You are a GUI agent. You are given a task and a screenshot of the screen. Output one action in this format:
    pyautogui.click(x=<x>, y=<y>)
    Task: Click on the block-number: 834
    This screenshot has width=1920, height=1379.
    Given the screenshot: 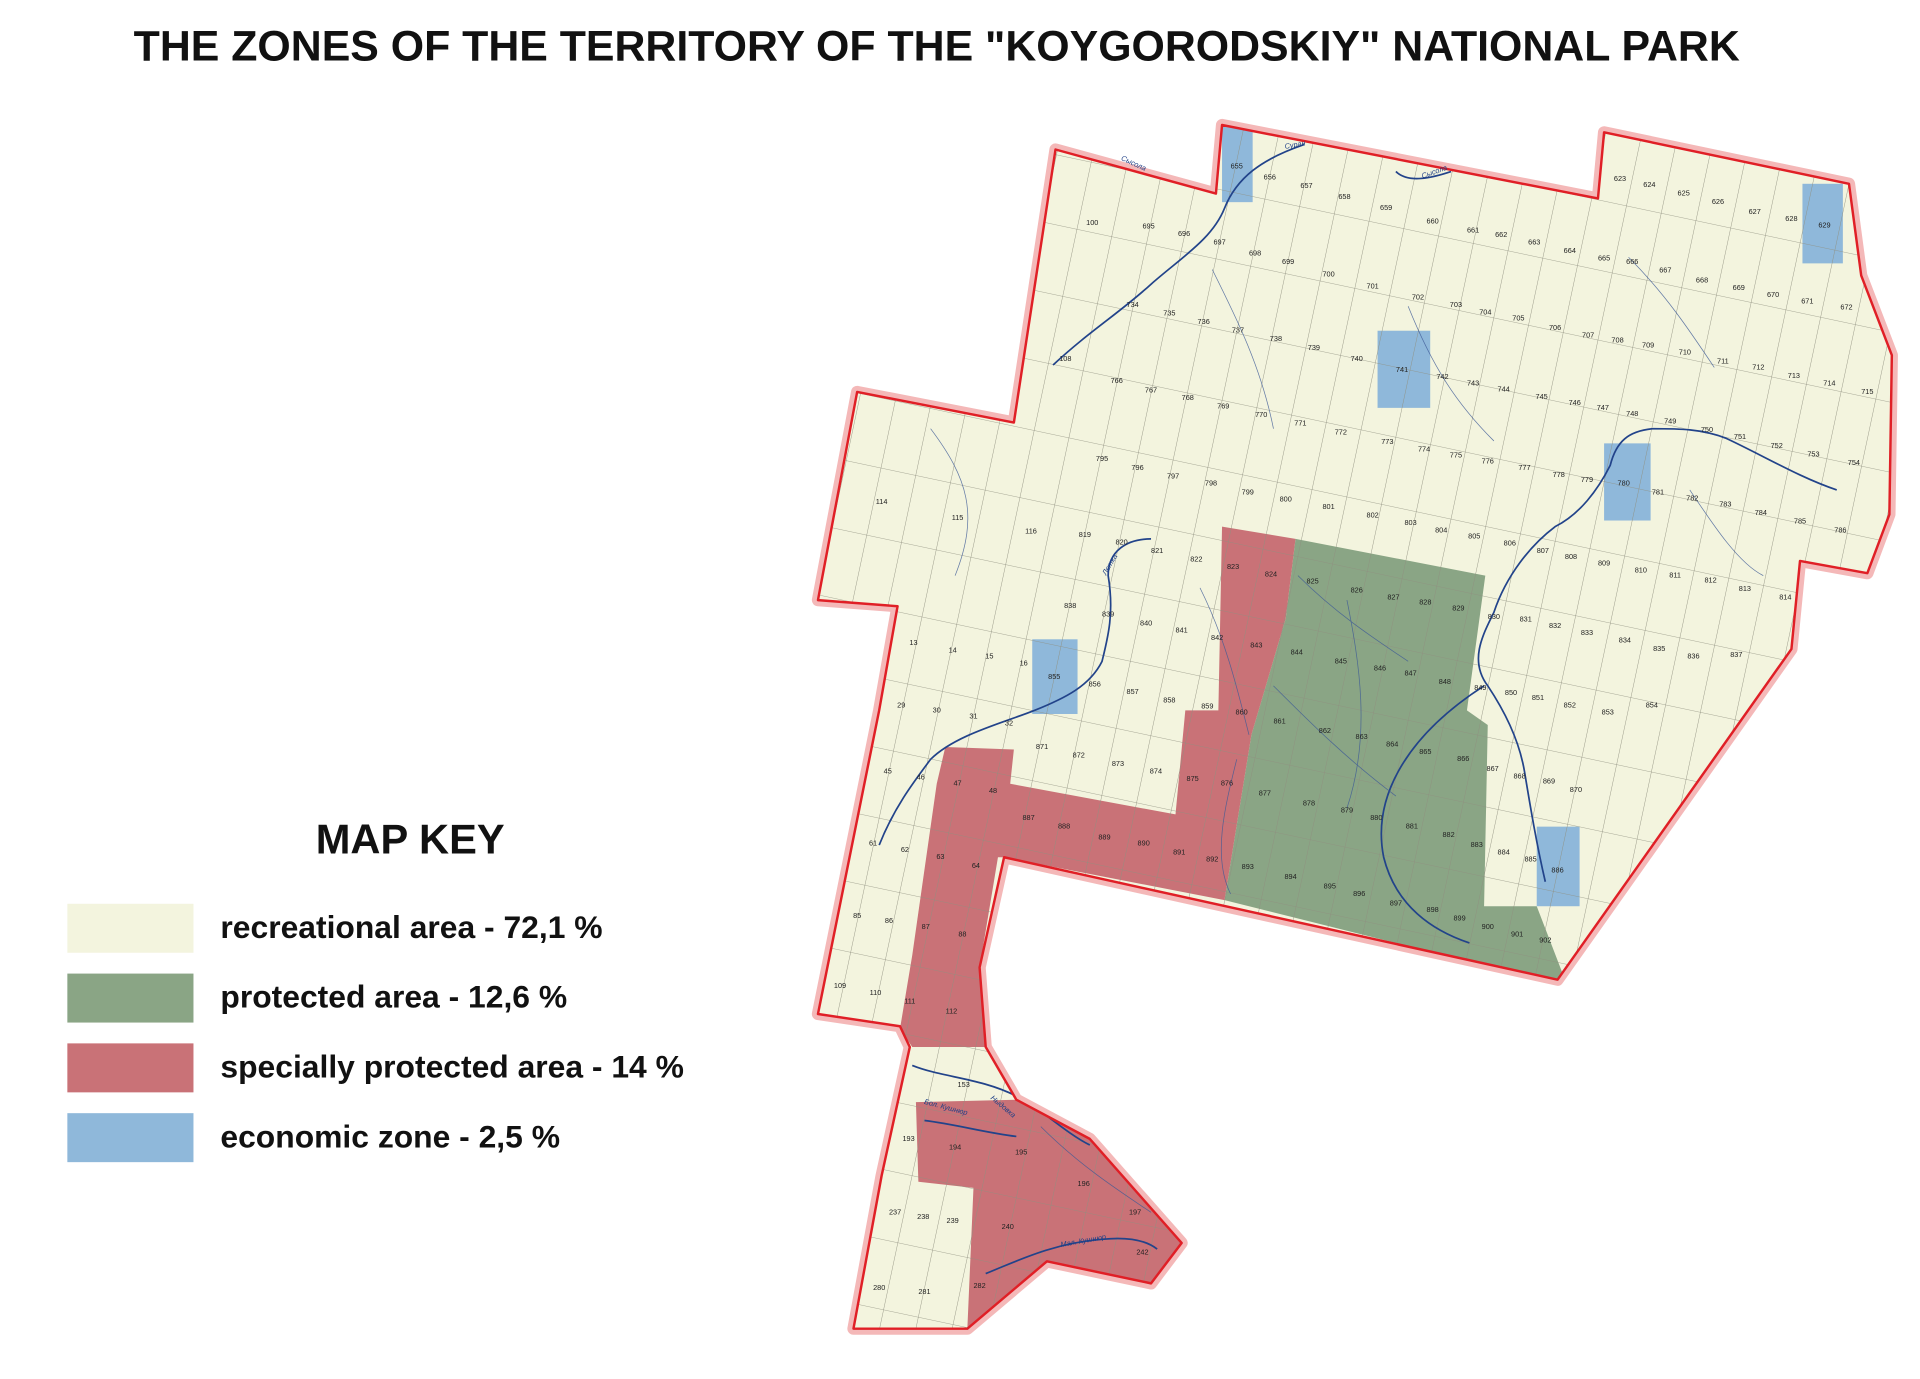 What is the action you would take?
    pyautogui.click(x=1625, y=639)
    